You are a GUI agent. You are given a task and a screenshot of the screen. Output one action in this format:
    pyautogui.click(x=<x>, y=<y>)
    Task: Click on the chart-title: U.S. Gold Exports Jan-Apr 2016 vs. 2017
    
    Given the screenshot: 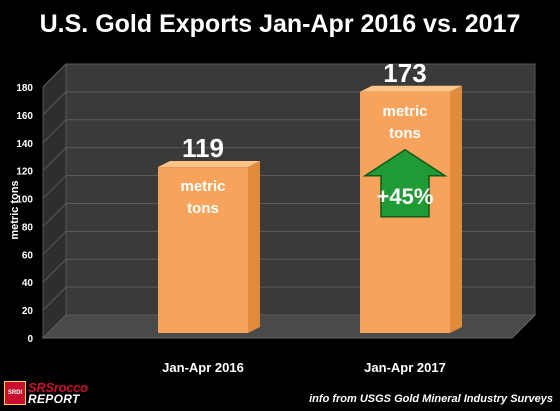 What is the action you would take?
    pyautogui.click(x=280, y=24)
    